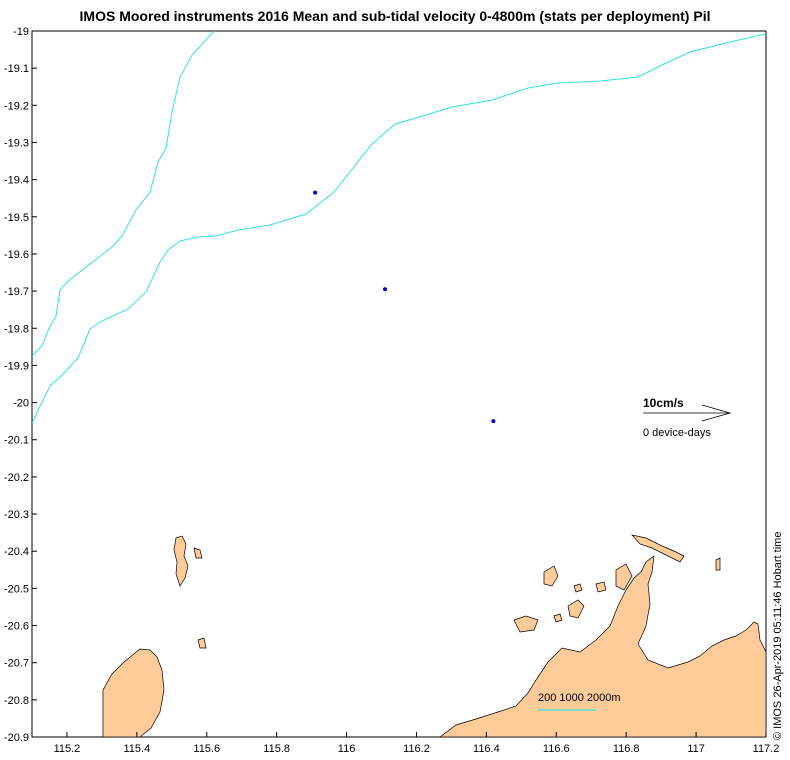 Image resolution: width=790 pixels, height=760 pixels. What do you see at coordinates (16, 627) in the screenshot?
I see `y-tick-label: -20.6` at bounding box center [16, 627].